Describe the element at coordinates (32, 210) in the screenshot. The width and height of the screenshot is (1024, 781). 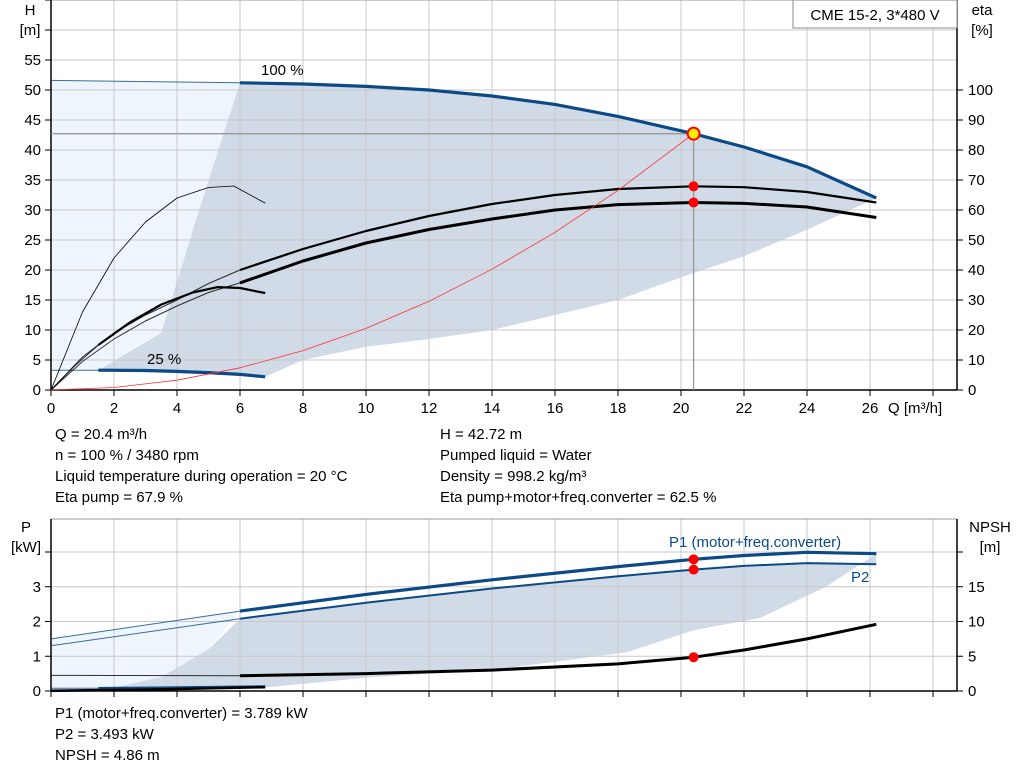
I see `y-tick-label-left: 30` at that location.